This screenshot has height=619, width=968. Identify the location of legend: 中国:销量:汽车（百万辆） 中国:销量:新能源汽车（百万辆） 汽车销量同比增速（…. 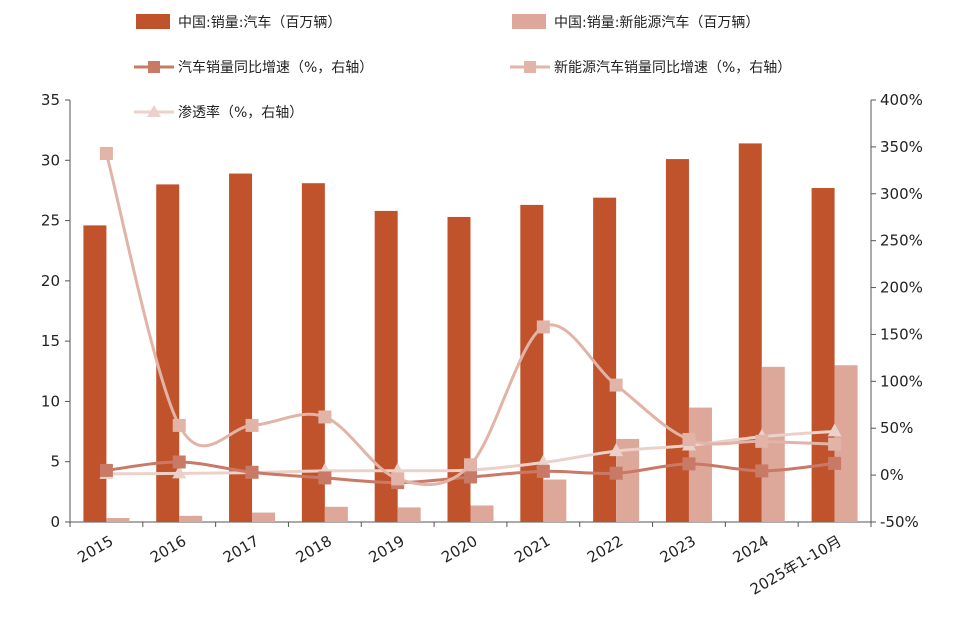
(462, 67).